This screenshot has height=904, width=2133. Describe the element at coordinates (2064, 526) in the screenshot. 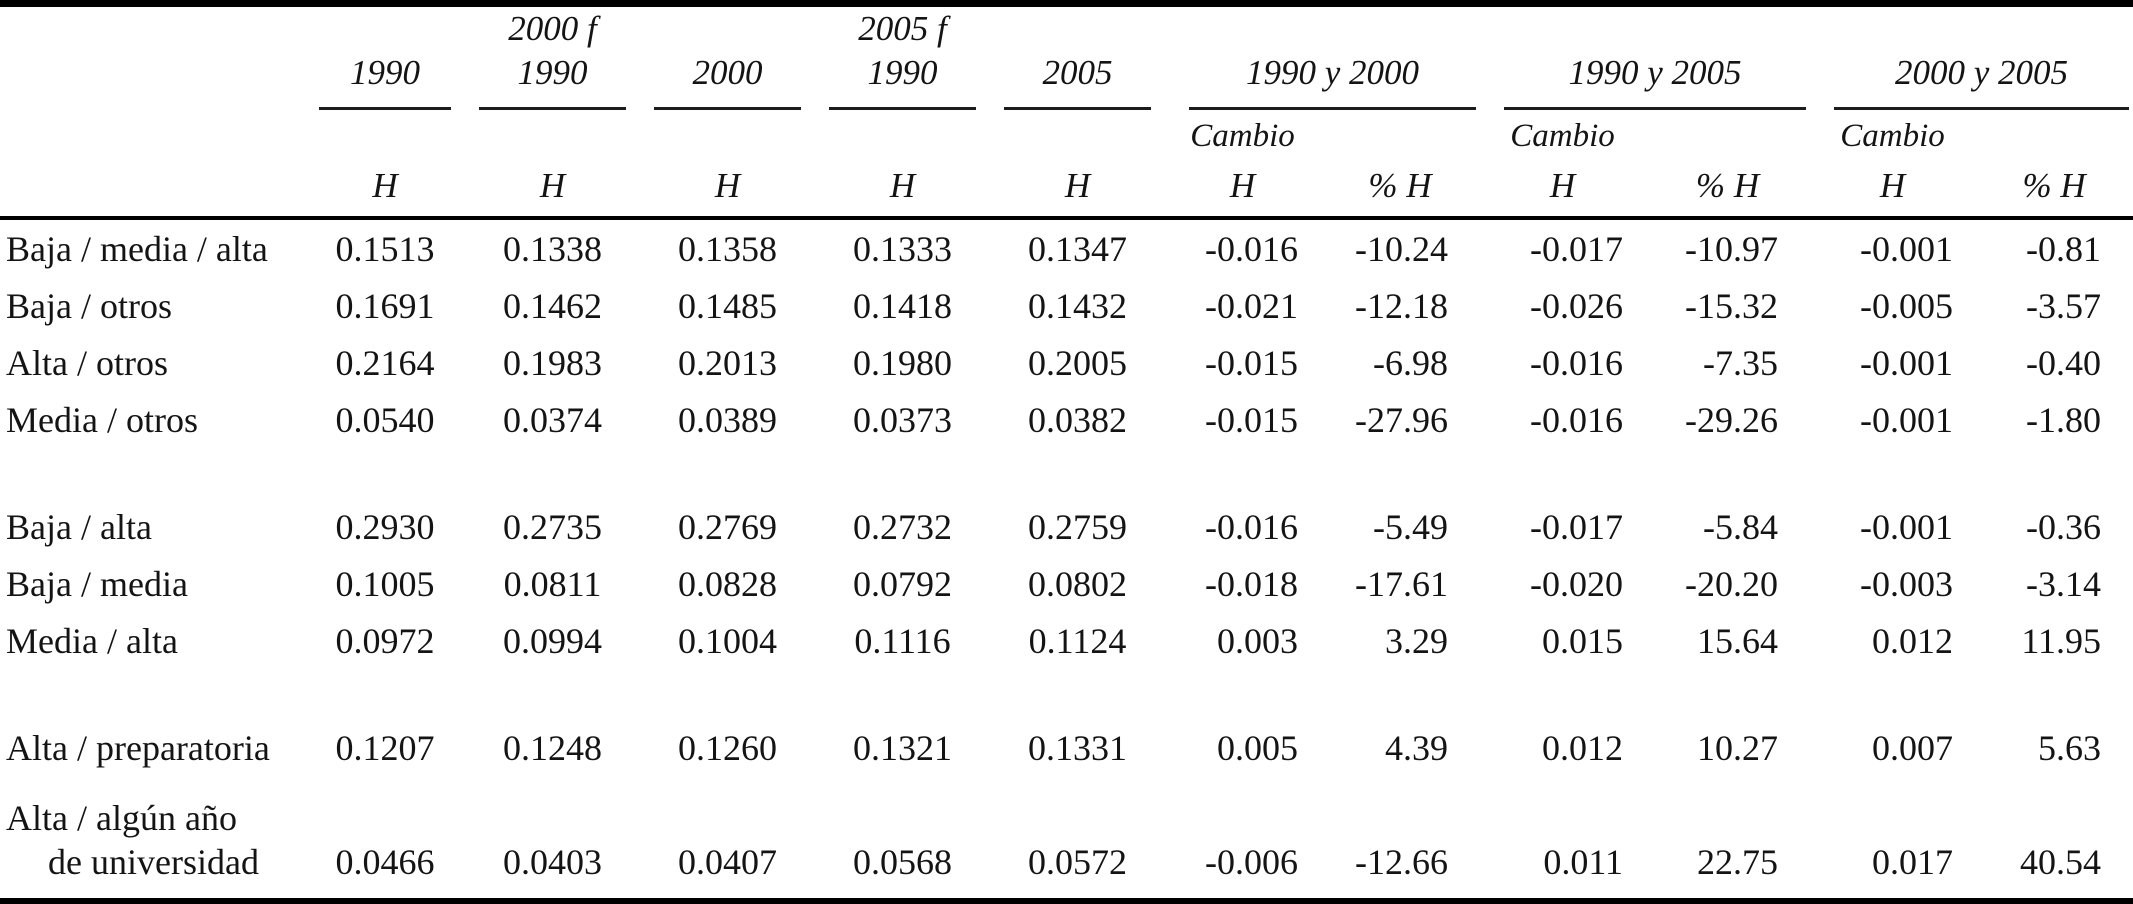

I see `cell-value: -0.36` at that location.